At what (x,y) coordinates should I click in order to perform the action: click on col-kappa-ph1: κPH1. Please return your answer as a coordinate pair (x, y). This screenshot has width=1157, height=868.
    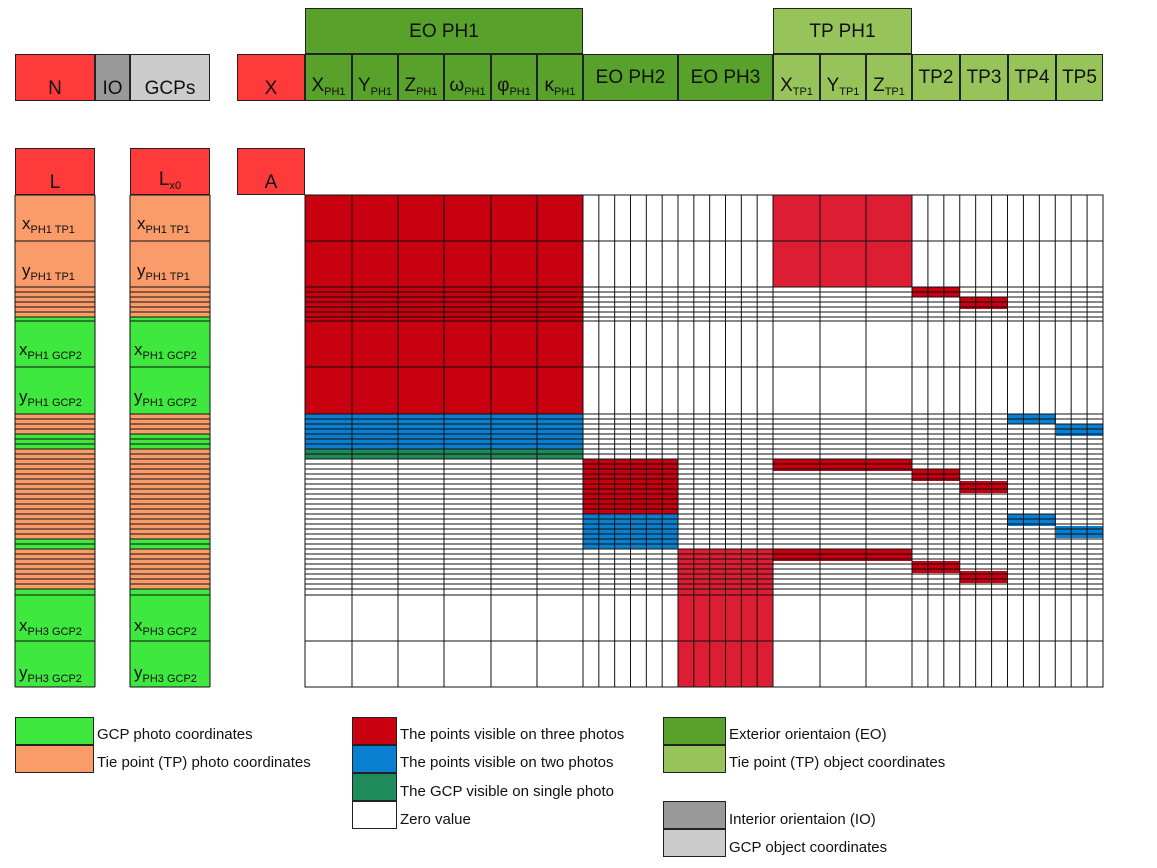
    Looking at the image, I should click on (560, 77).